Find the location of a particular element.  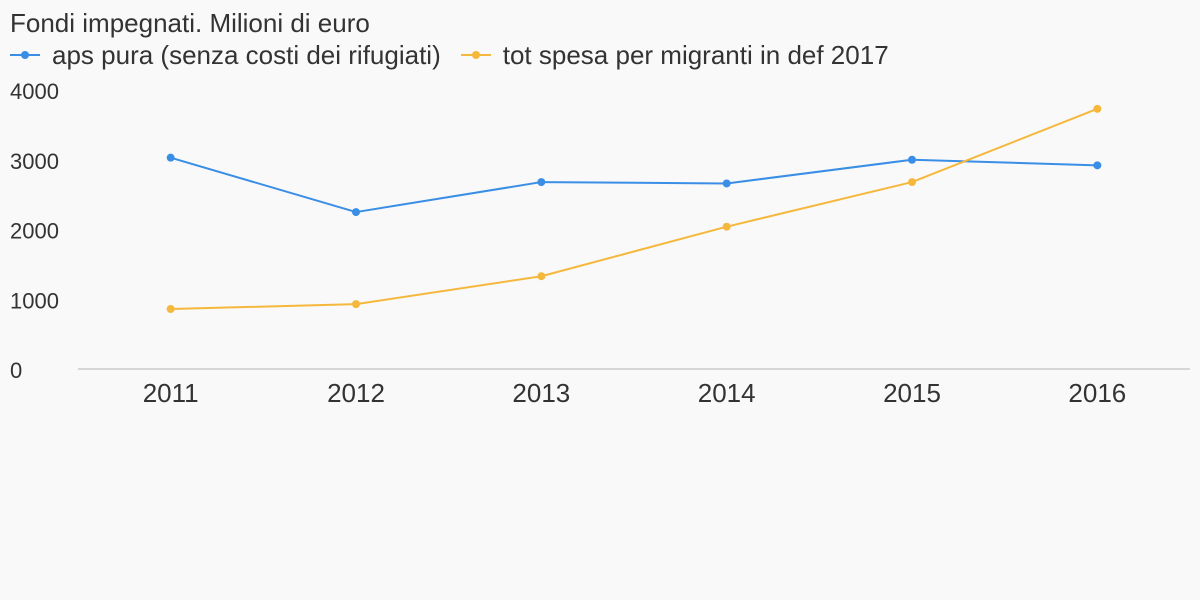

y-tick-label-4000: 4000 is located at coordinates (34, 91).